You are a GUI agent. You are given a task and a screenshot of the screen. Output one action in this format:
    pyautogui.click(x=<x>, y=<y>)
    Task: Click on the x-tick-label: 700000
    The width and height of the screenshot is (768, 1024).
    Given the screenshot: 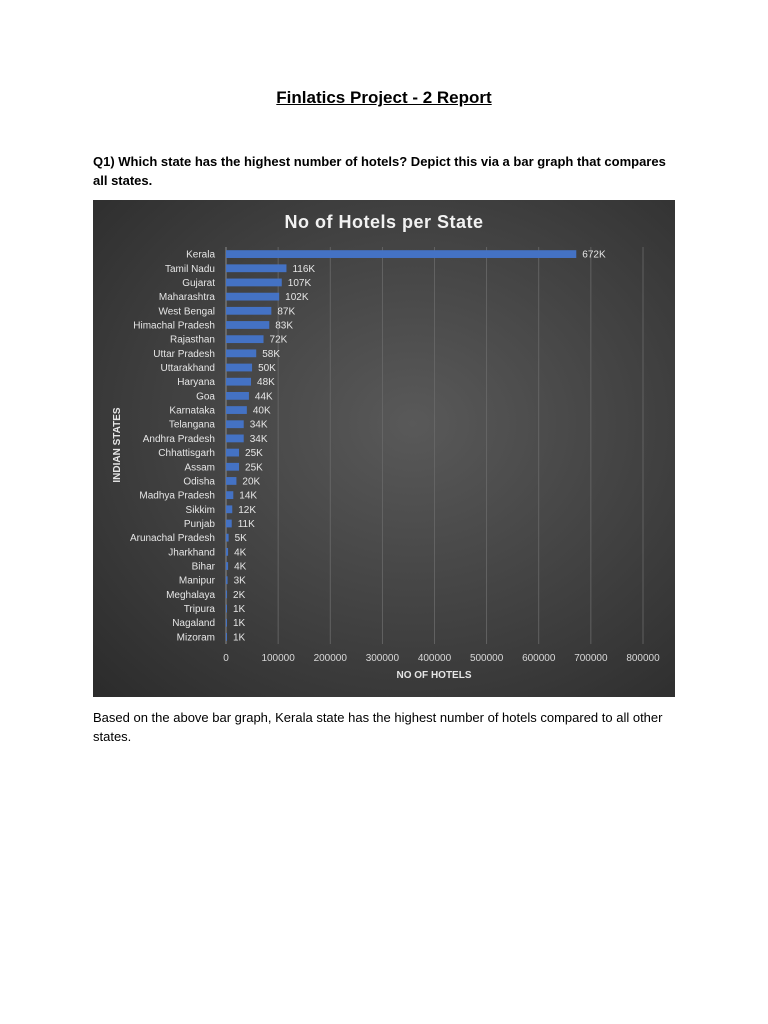 What is the action you would take?
    pyautogui.click(x=591, y=658)
    